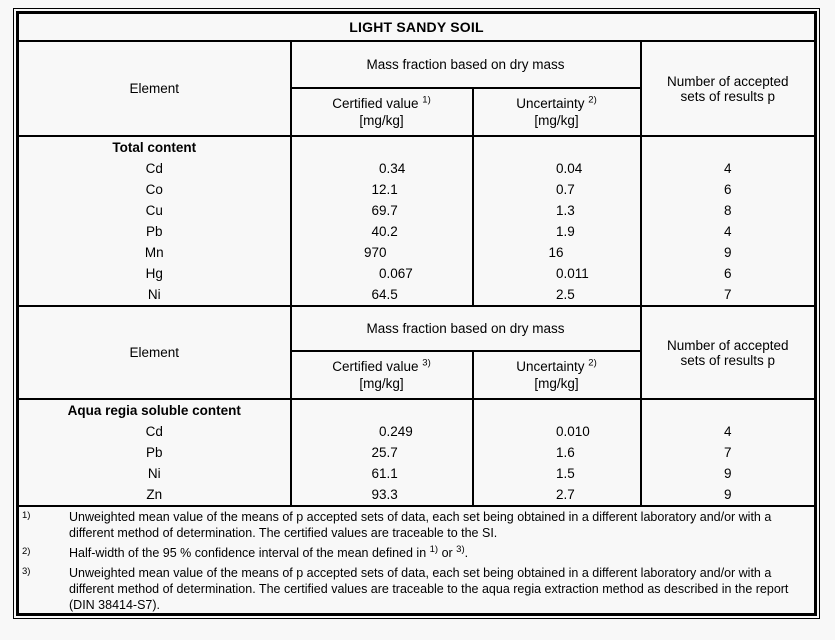 Image resolution: width=835 pixels, height=640 pixels. I want to click on uncertainty-value: 0.7, so click(565, 189).